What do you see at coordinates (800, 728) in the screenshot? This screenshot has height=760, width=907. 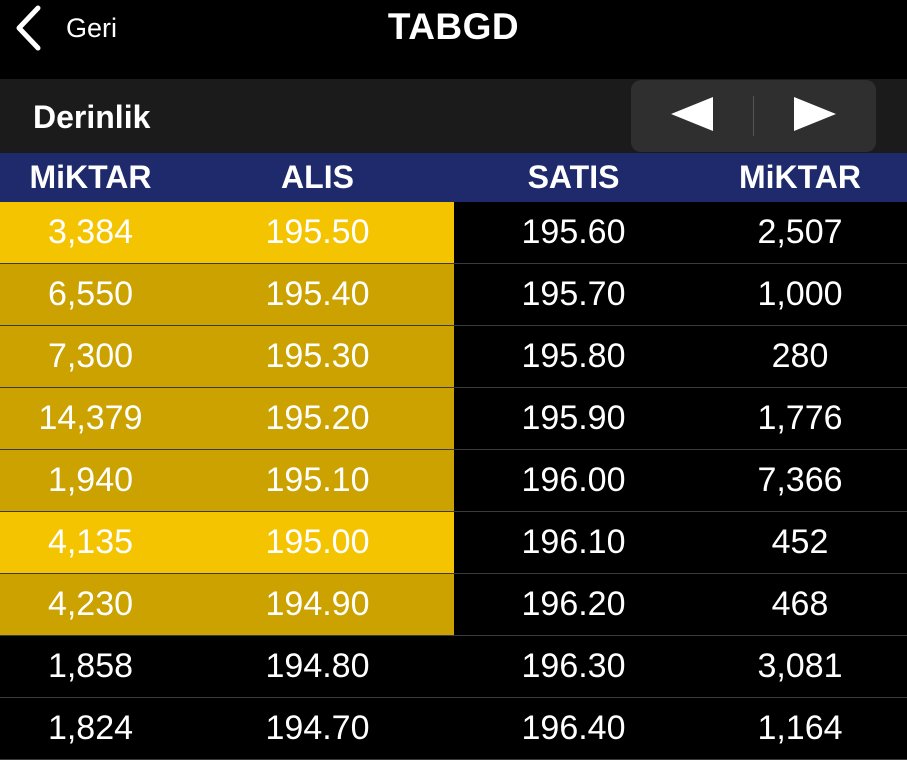 I see `ask-quantity-cell: 1,164` at bounding box center [800, 728].